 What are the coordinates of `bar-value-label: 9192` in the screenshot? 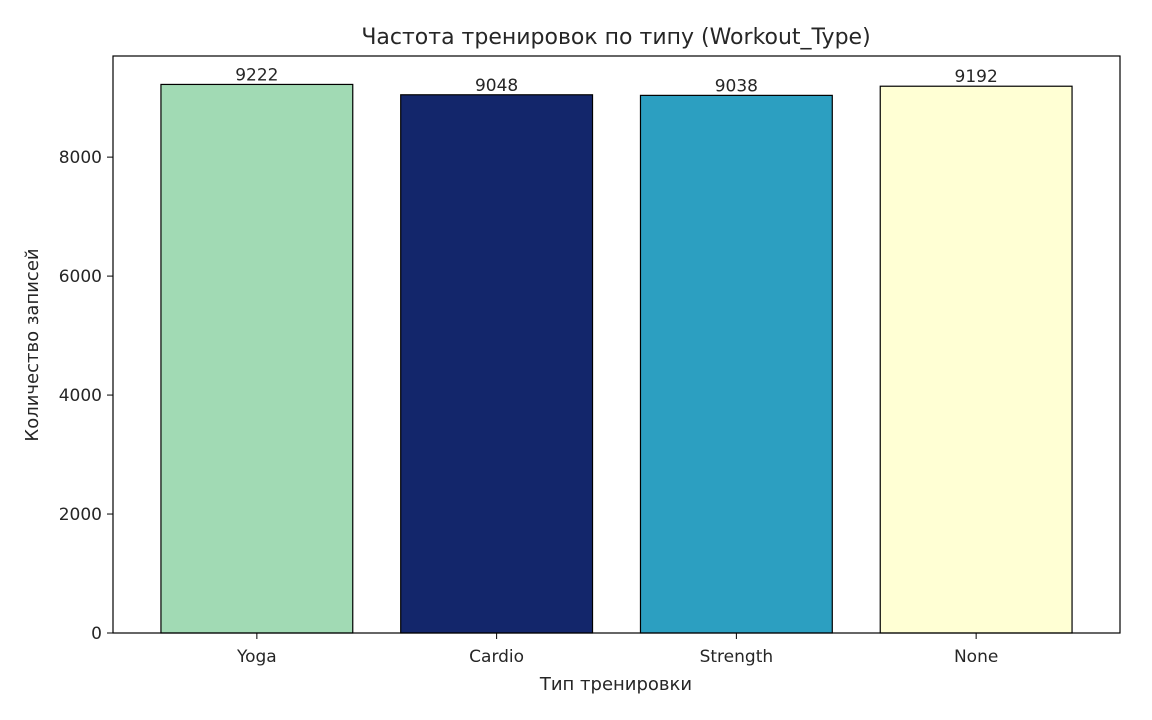 It's located at (976, 77).